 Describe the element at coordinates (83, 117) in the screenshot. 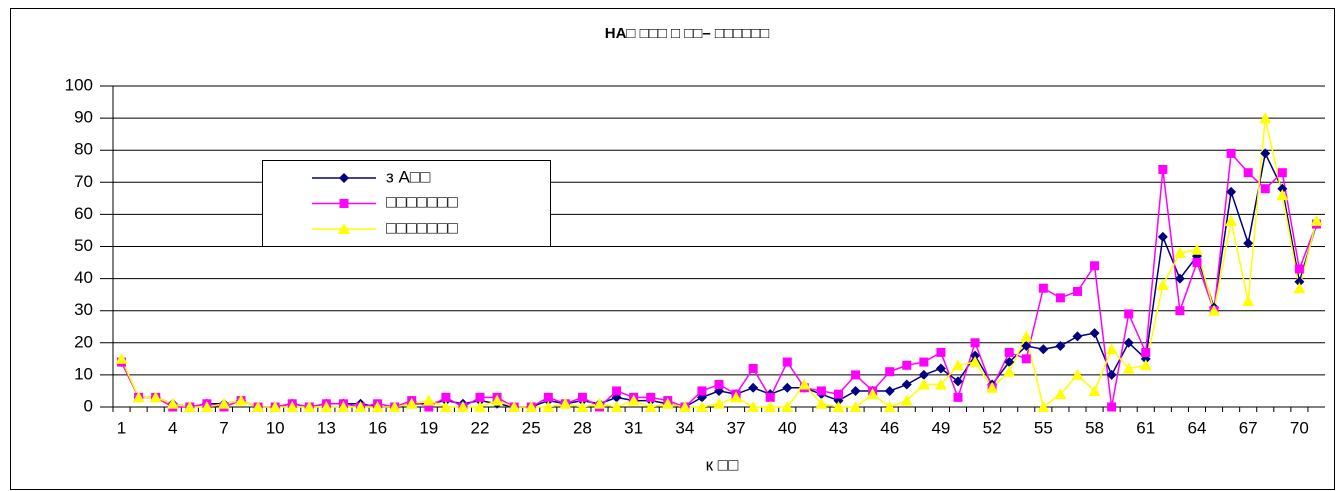

I see `y-tick-label: 90` at that location.